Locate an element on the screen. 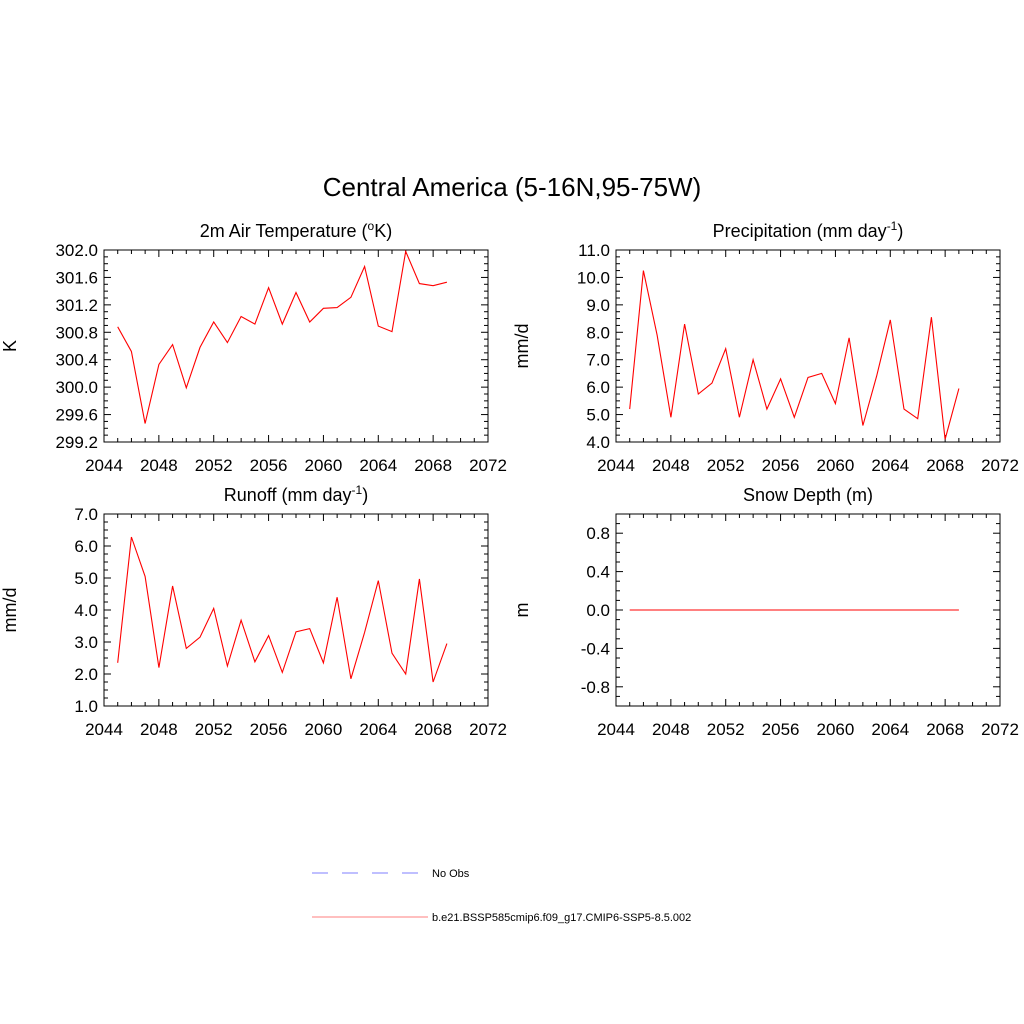  y-tick-label: -0.8 is located at coordinates (595, 687).